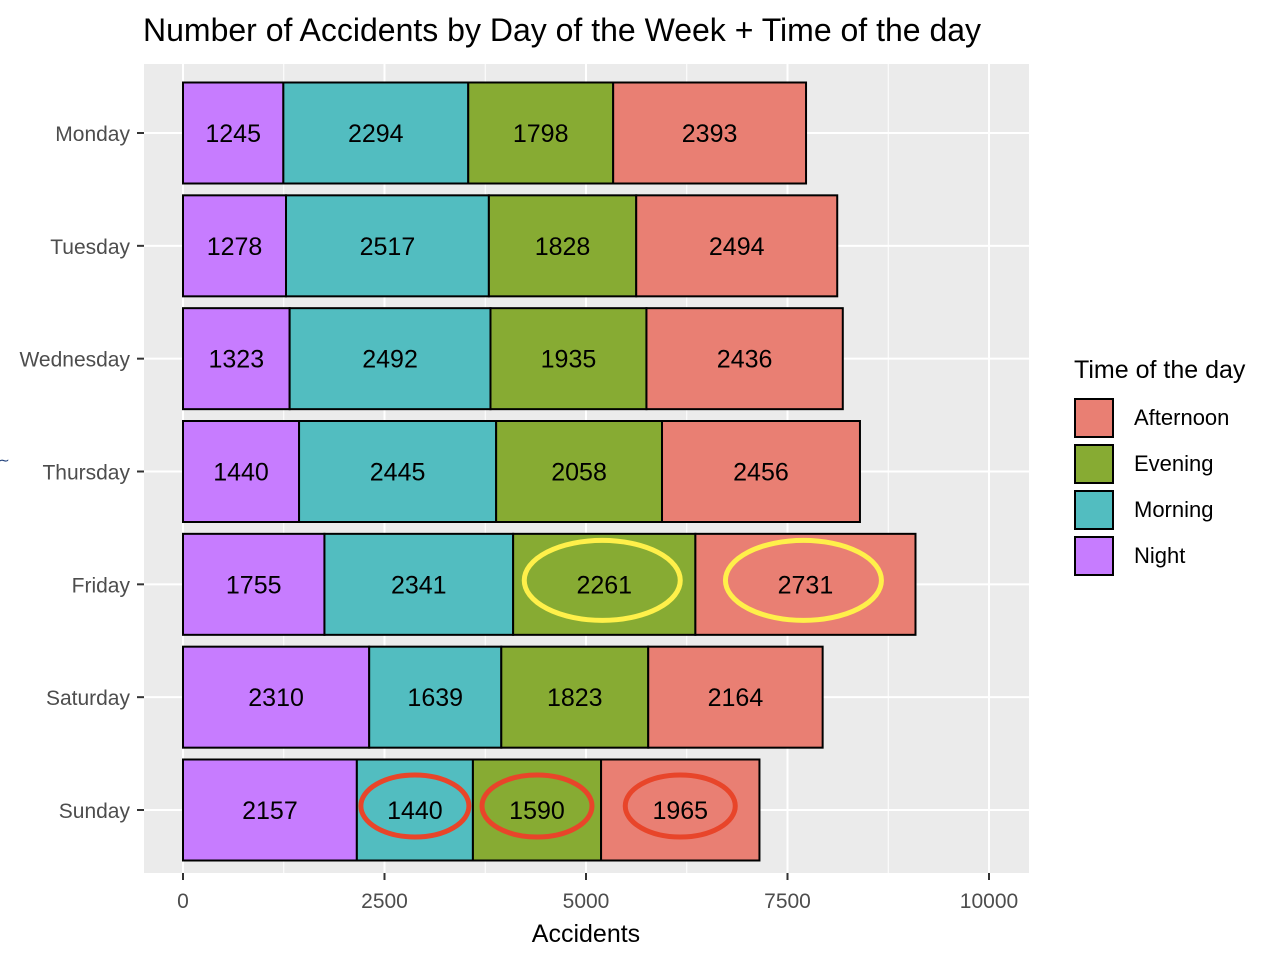 The image size is (1282, 967). I want to click on x-tick-label: 2500, so click(384, 901).